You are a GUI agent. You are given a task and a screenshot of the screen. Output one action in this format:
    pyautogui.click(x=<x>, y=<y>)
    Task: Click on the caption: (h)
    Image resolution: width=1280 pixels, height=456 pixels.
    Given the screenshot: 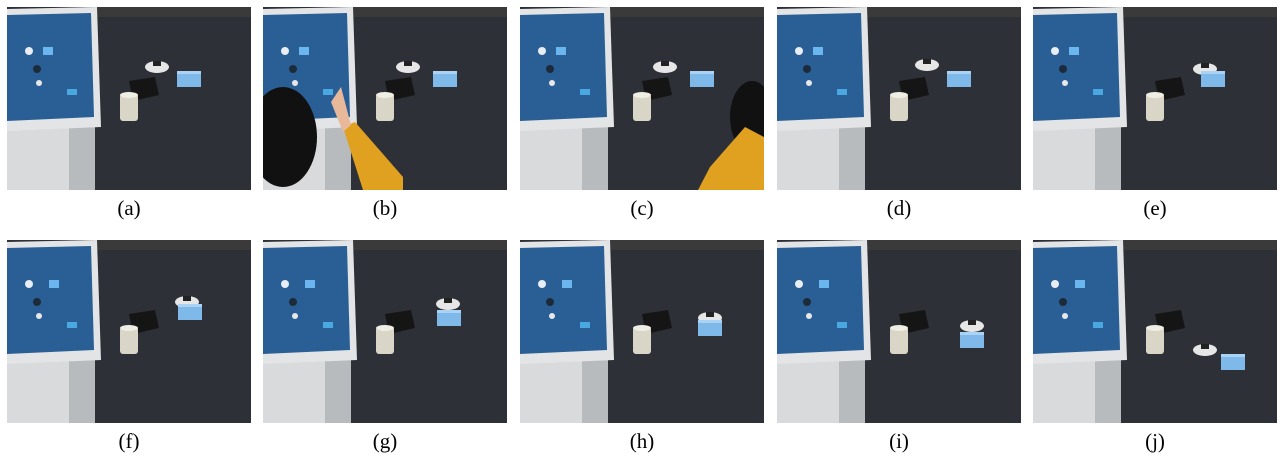 What is the action you would take?
    pyautogui.click(x=642, y=441)
    